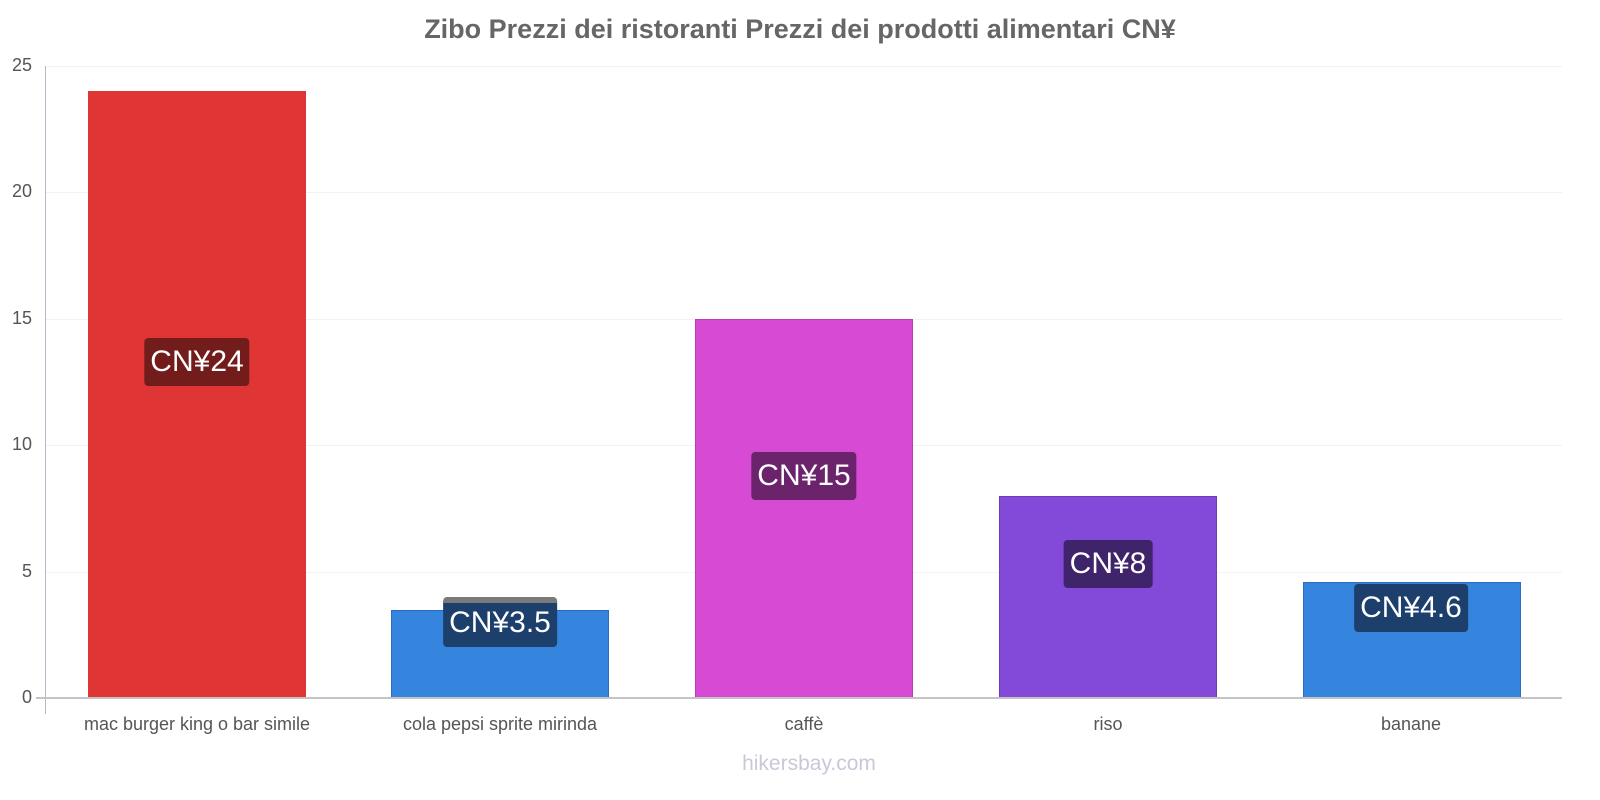 Image resolution: width=1600 pixels, height=800 pixels. I want to click on y-tick-label: 10, so click(21, 444).